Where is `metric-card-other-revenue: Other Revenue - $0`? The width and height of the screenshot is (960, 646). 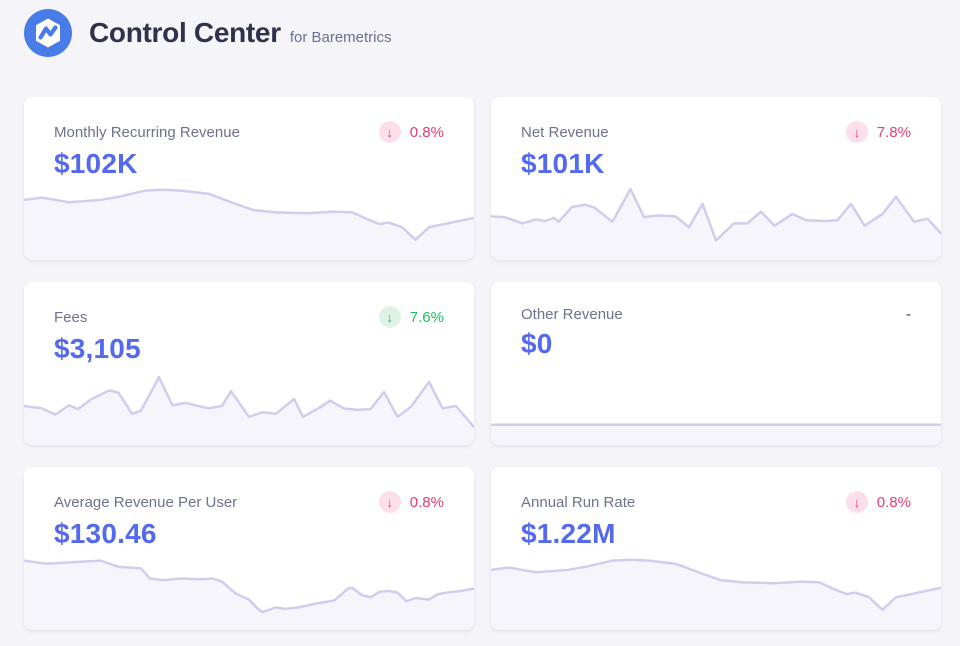
metric-card-other-revenue: Other Revenue - $0 is located at coordinates (716, 363).